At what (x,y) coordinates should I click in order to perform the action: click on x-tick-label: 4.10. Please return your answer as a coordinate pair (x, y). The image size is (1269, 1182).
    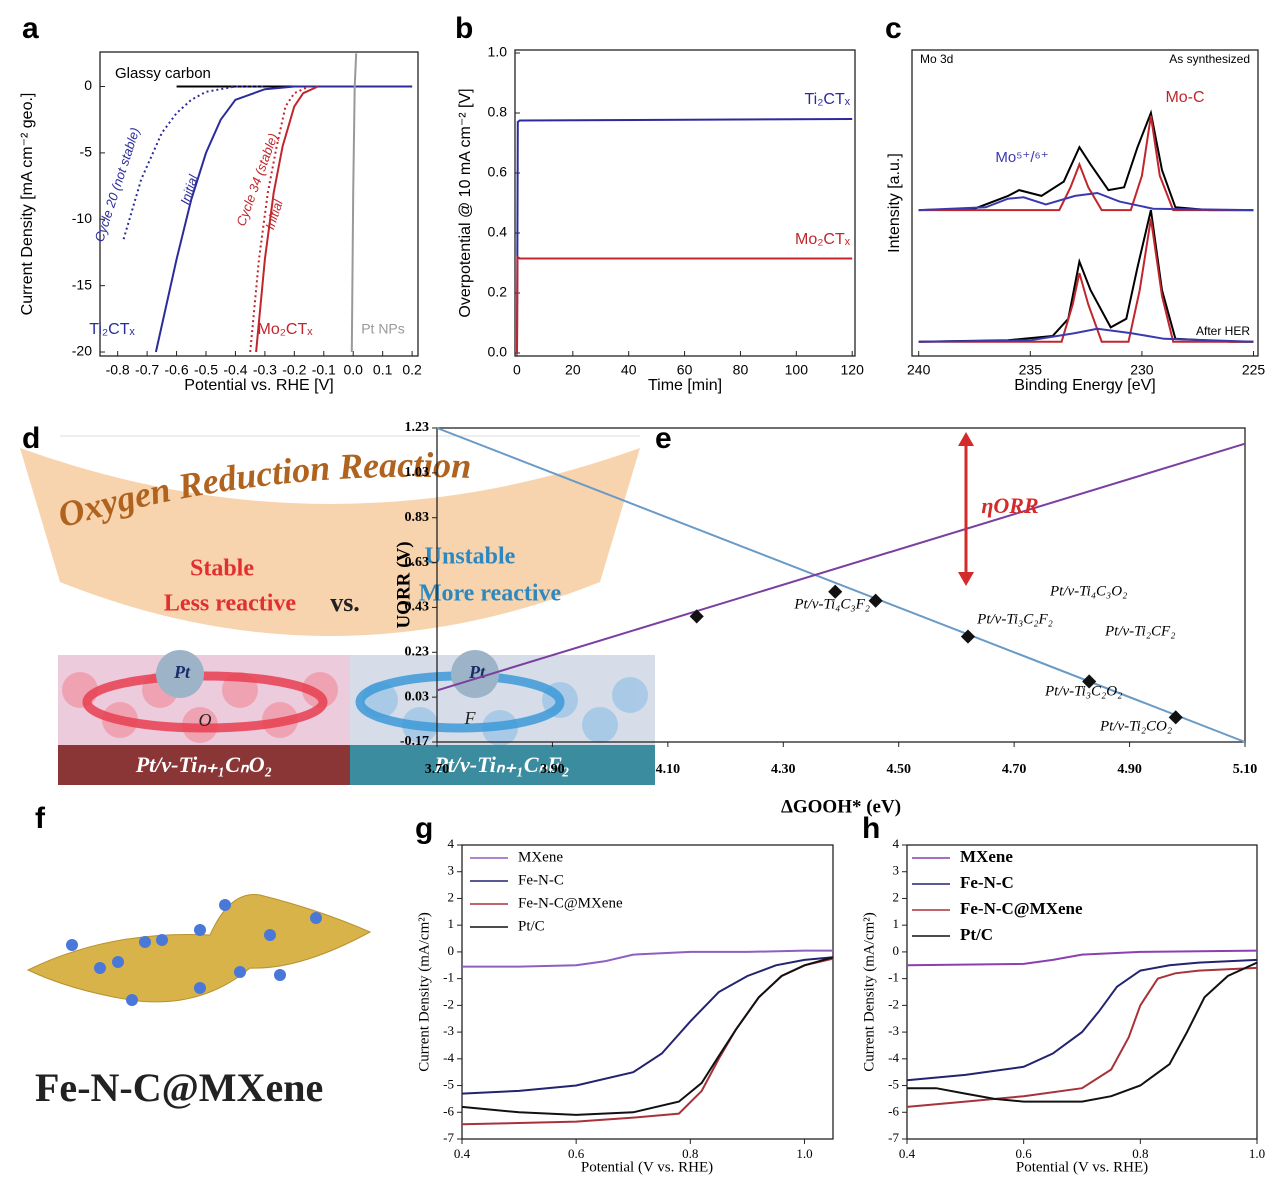
    Looking at the image, I should click on (668, 769).